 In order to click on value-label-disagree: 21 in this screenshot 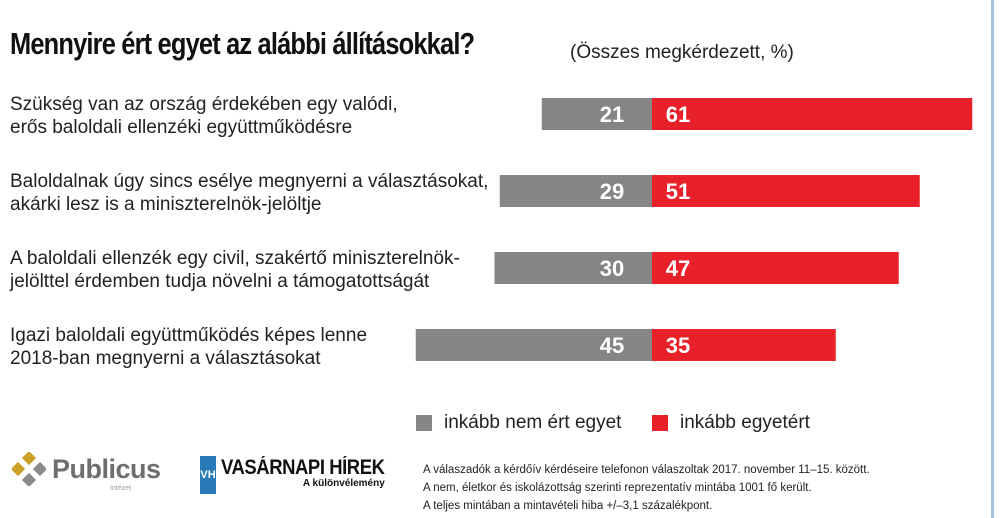, I will do `click(612, 114)`.